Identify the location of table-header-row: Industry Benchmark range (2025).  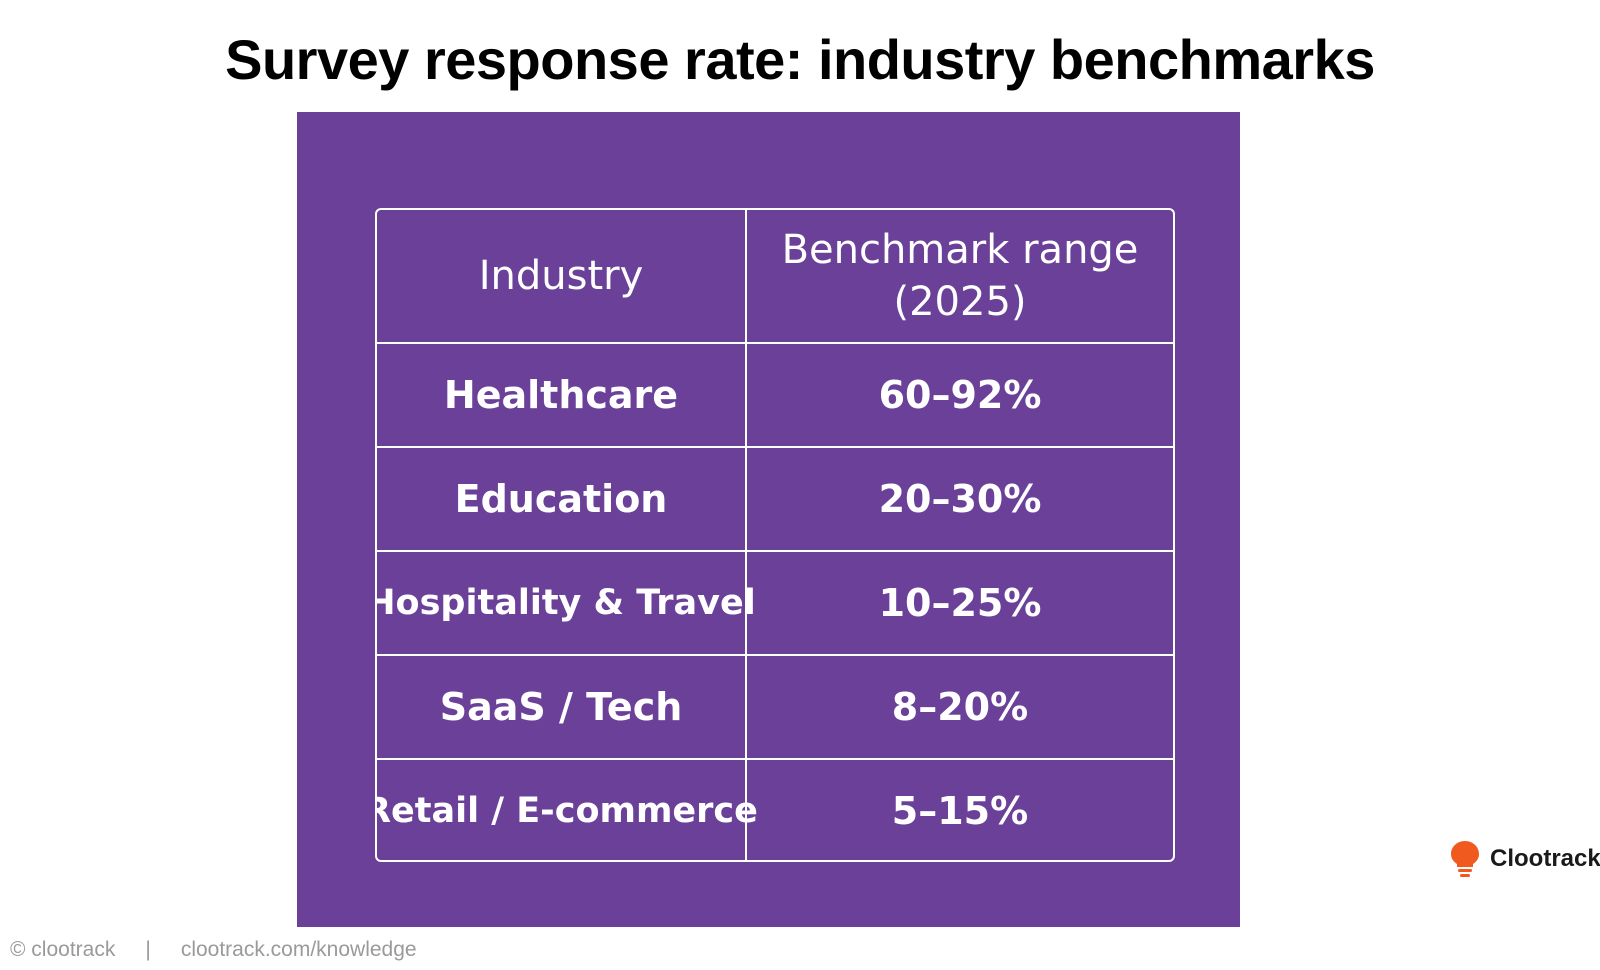
(775, 277).